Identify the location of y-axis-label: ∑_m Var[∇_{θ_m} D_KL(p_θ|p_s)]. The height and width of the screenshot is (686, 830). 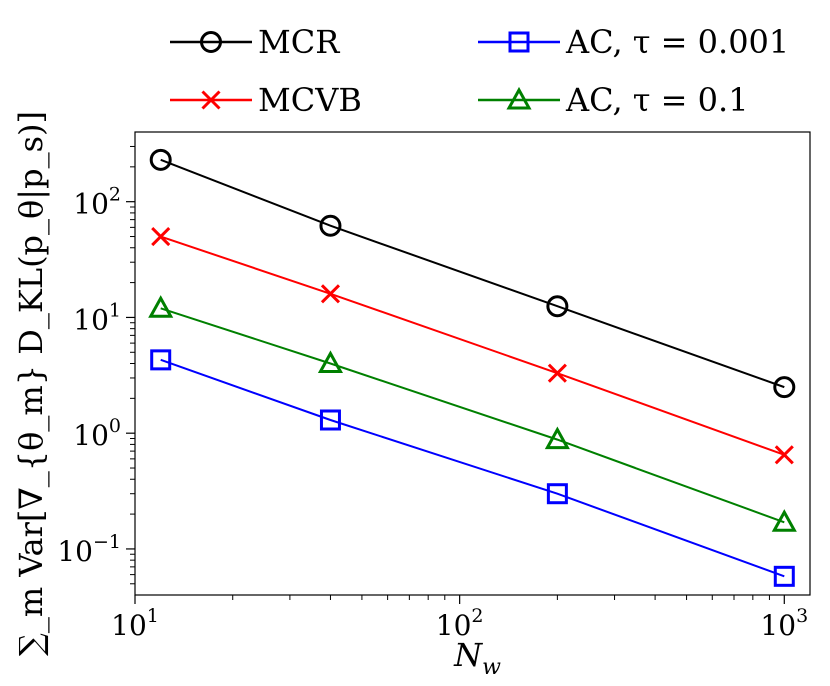
(31, 383).